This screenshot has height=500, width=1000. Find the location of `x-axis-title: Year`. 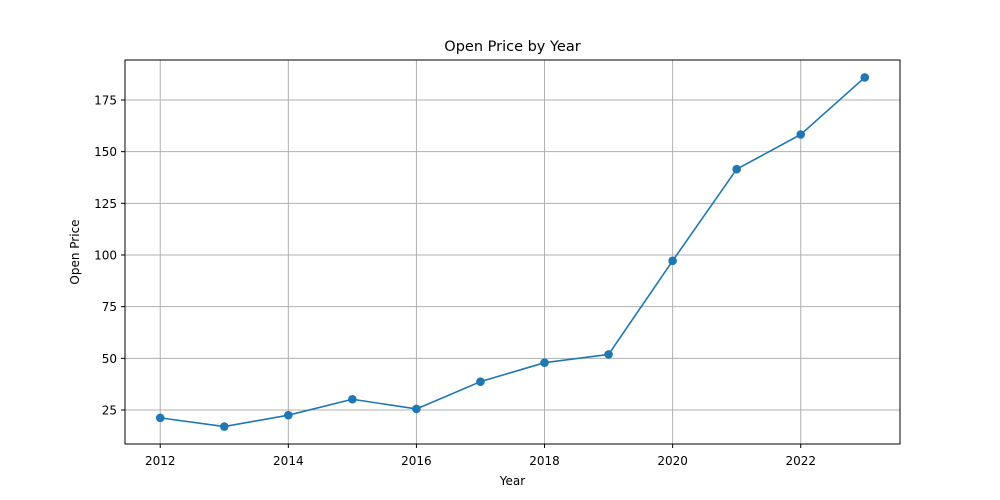

x-axis-title: Year is located at coordinates (512, 481).